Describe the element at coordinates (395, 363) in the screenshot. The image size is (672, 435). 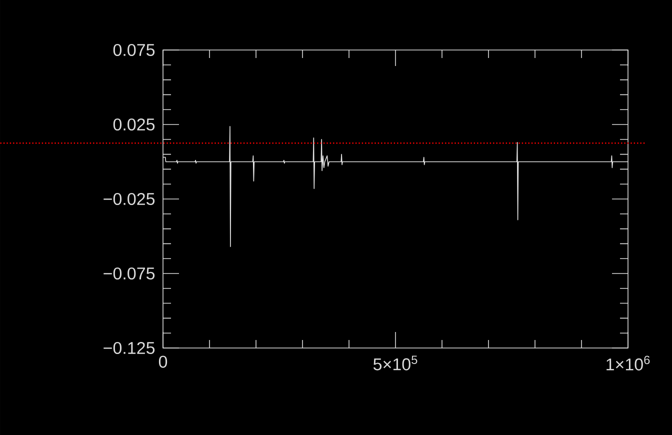
I see `x-tick-label: 5×10$^{5}$` at that location.